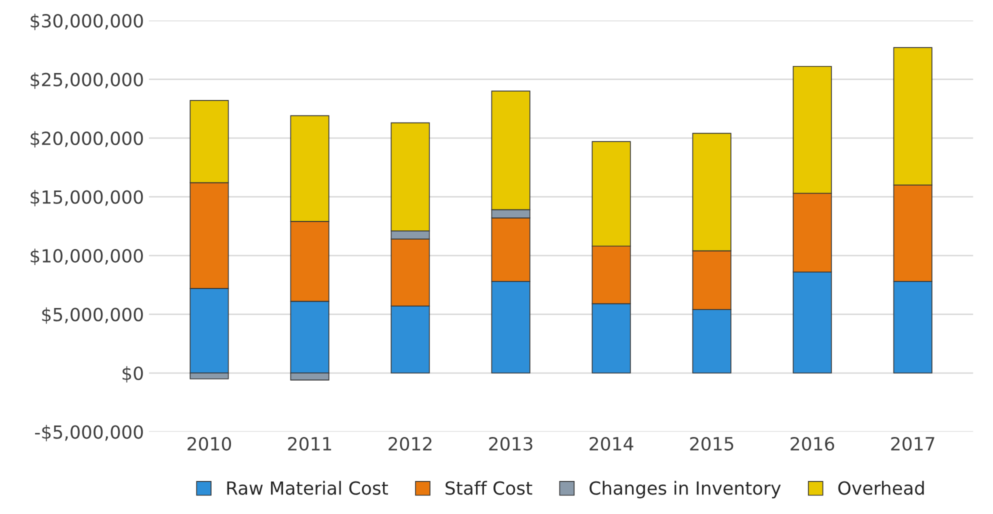  I want to click on x-tick-label: 2013, so click(510, 443).